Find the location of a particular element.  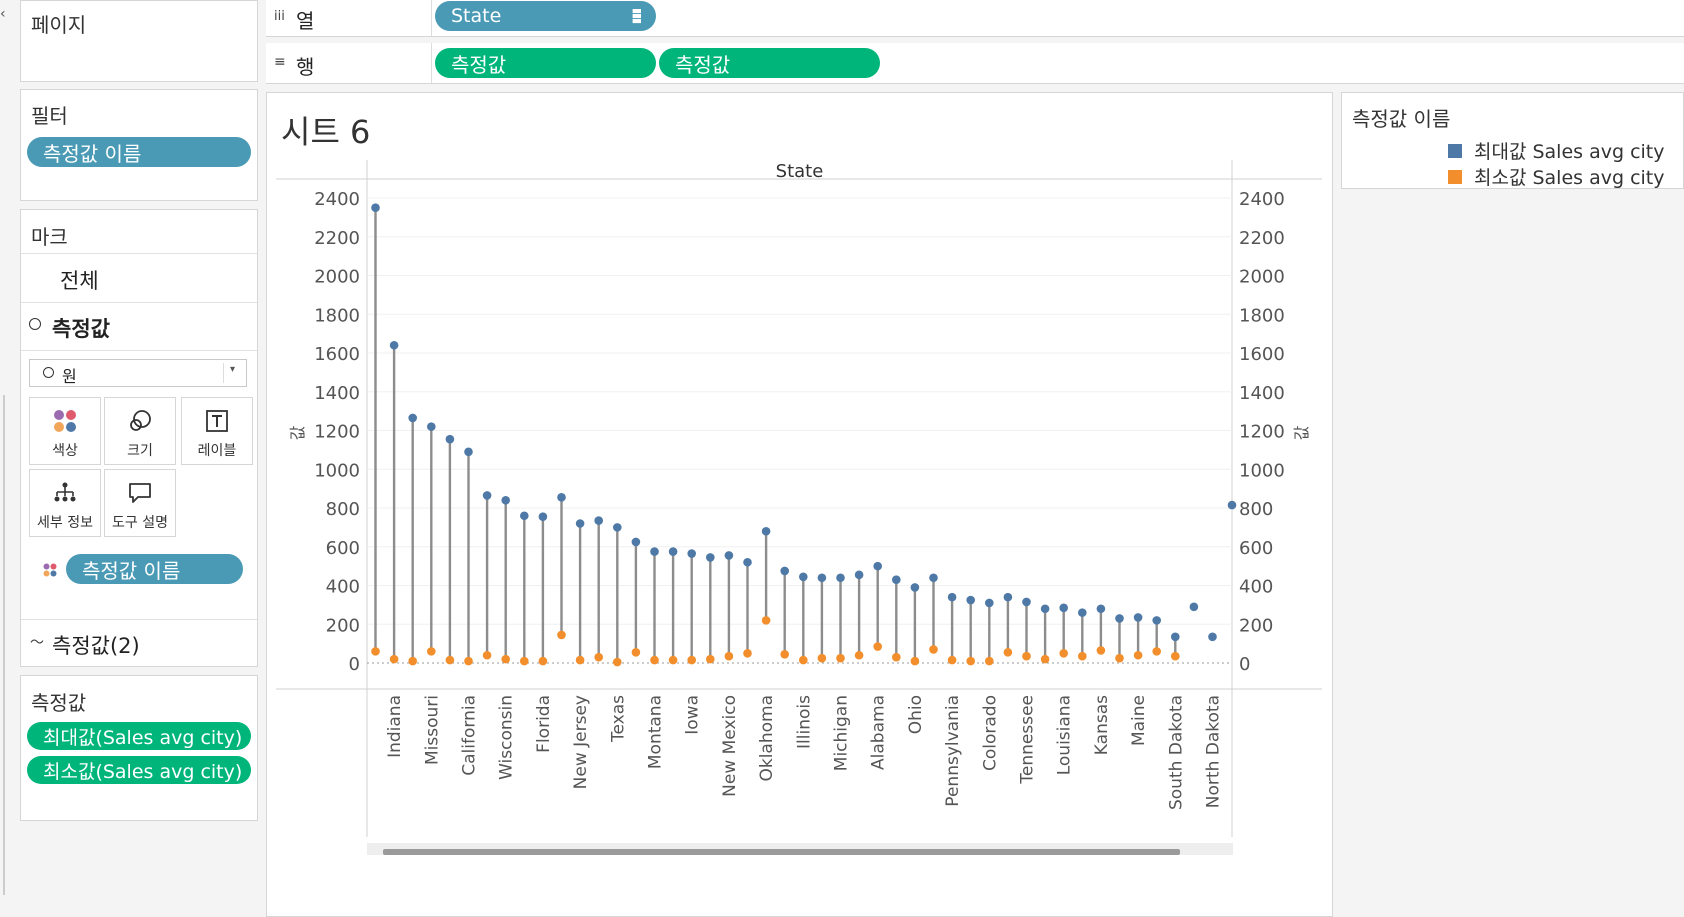

marks-measure-tab: 측정값 is located at coordinates (81, 329).